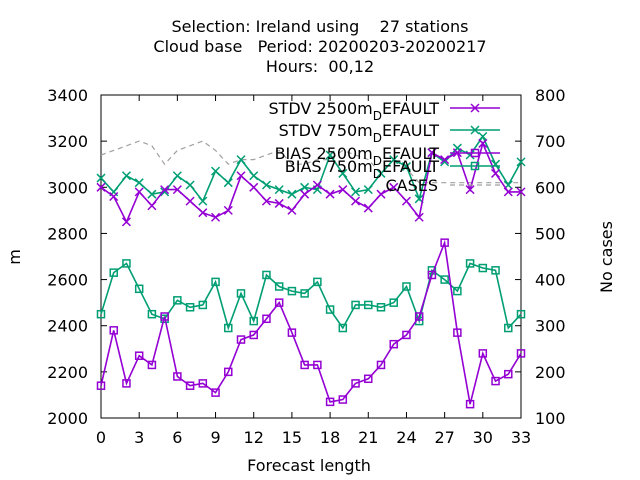 The image size is (640, 480). What do you see at coordinates (67, 418) in the screenshot?
I see `y-tick-label: 2000` at bounding box center [67, 418].